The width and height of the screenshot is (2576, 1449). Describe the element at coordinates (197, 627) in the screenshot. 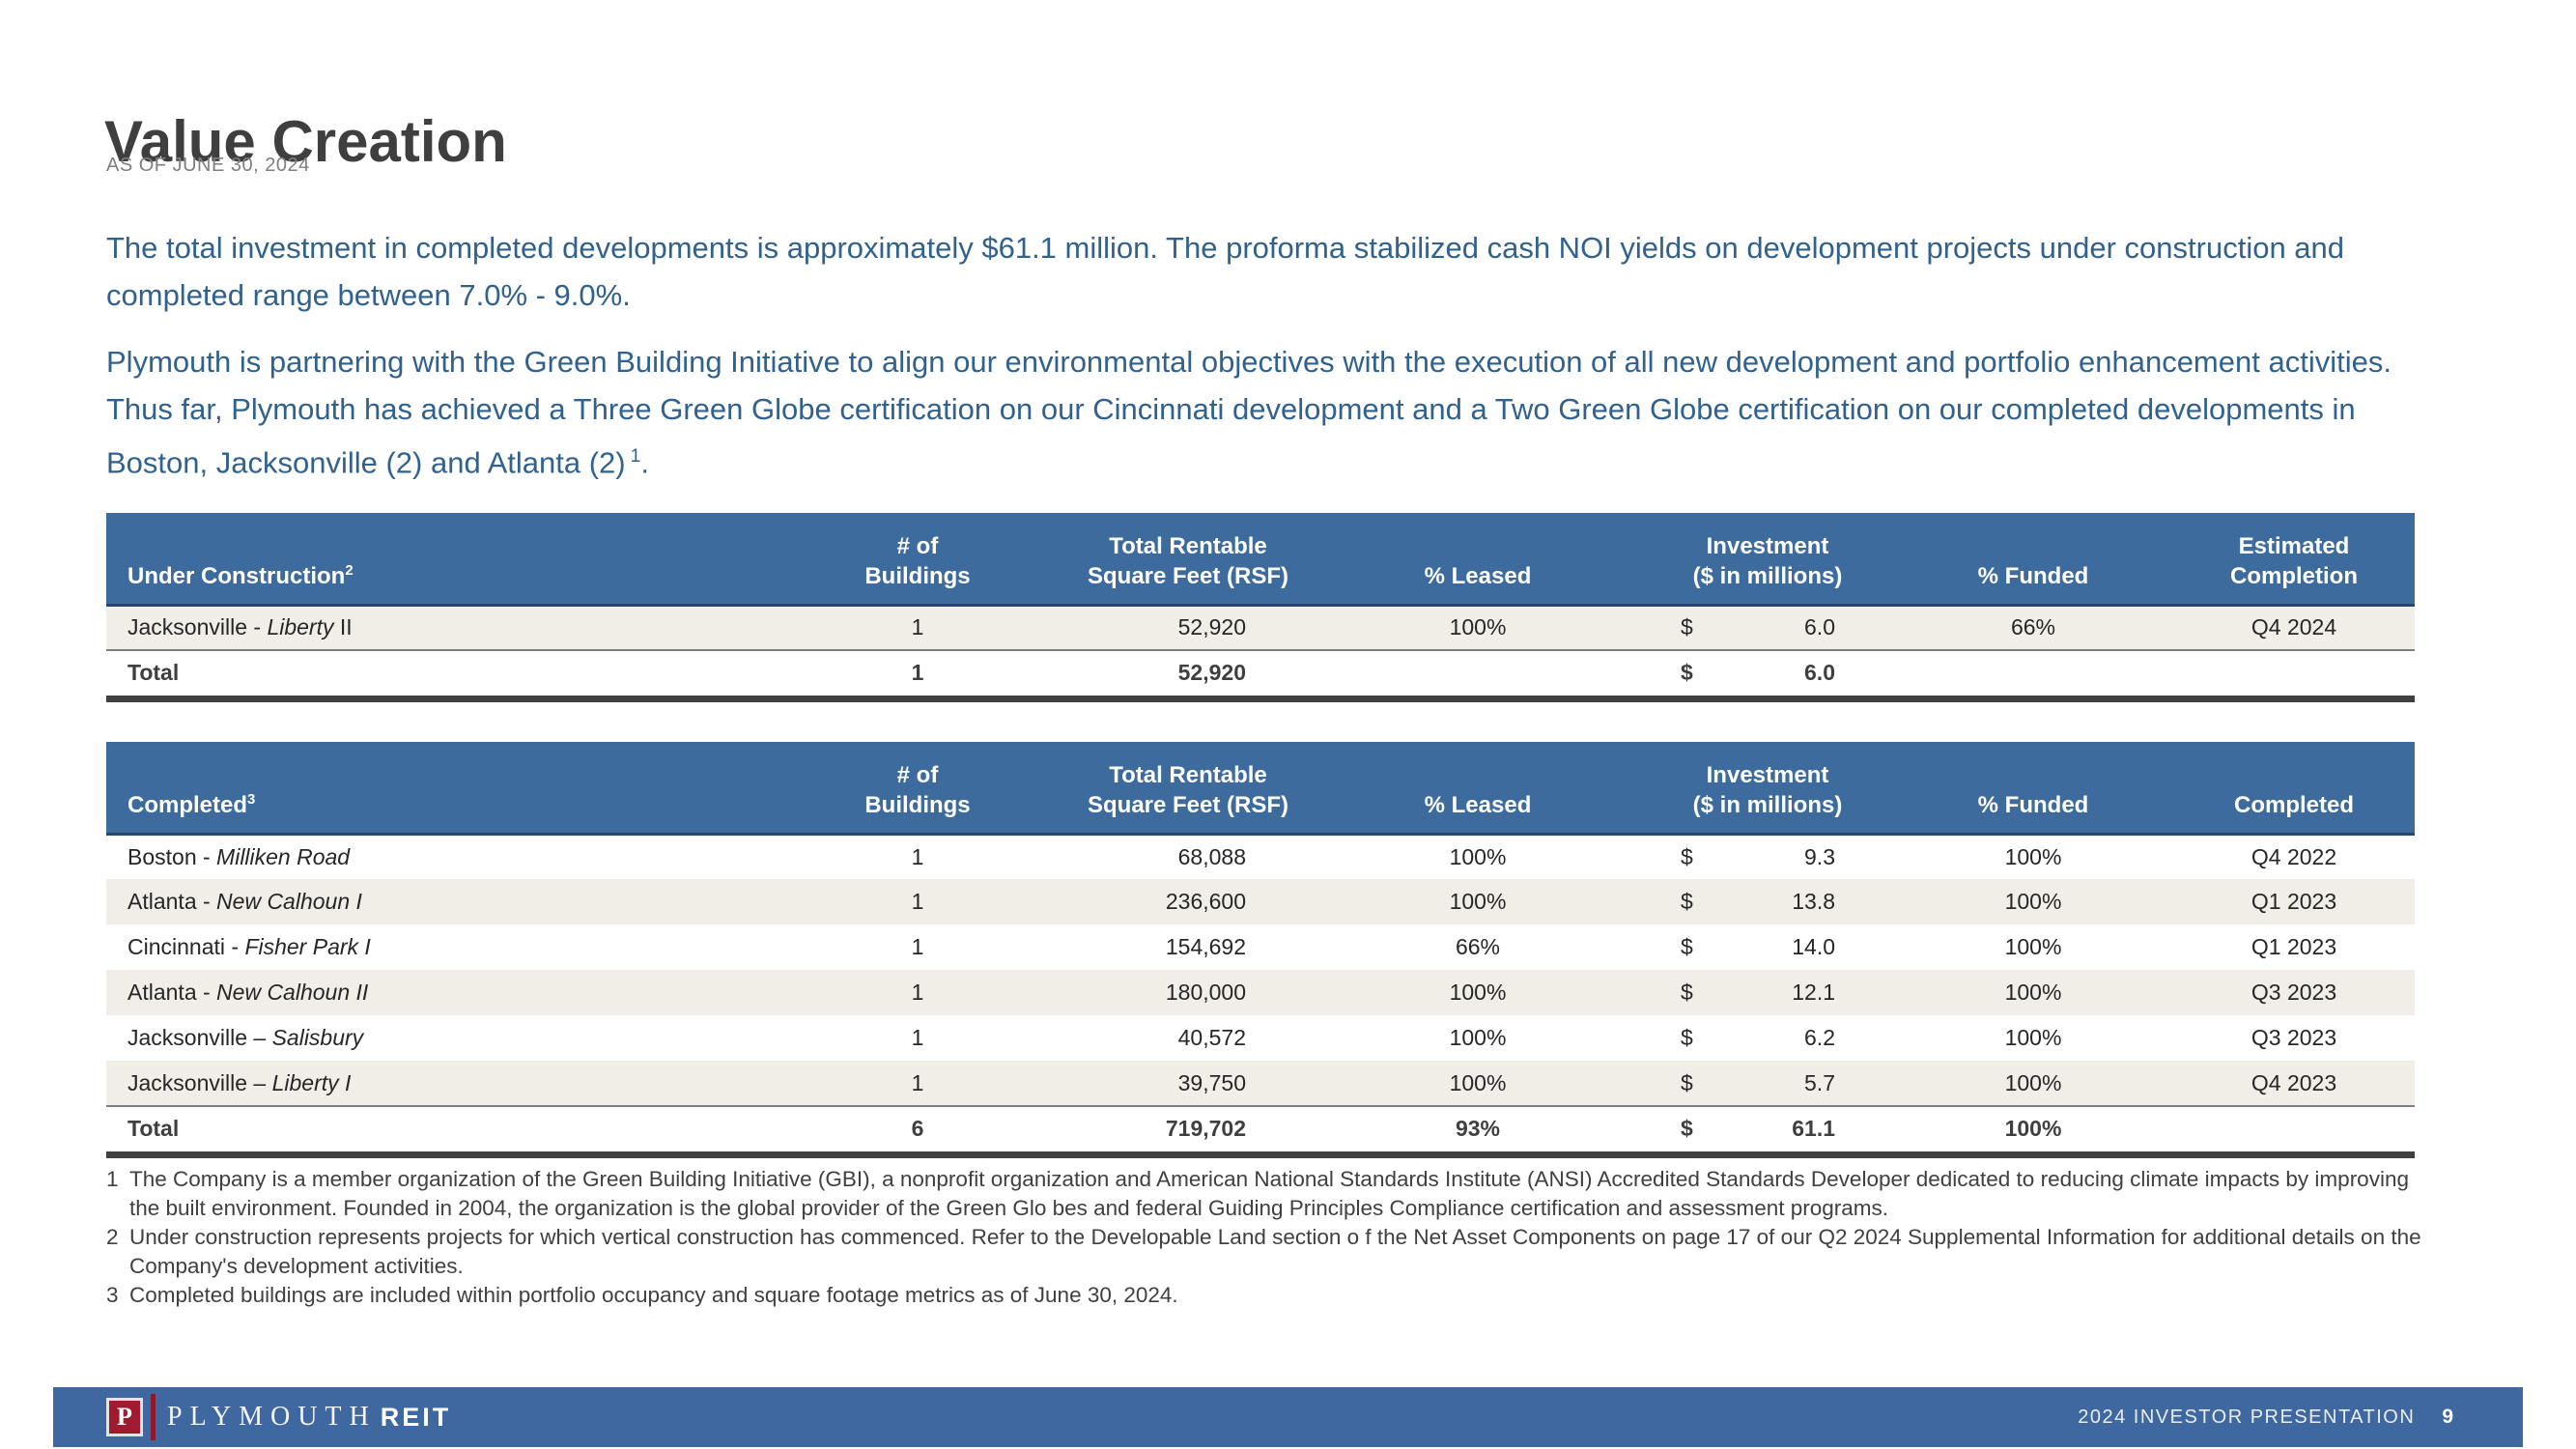

I see `project-city: Jacksonville -` at that location.